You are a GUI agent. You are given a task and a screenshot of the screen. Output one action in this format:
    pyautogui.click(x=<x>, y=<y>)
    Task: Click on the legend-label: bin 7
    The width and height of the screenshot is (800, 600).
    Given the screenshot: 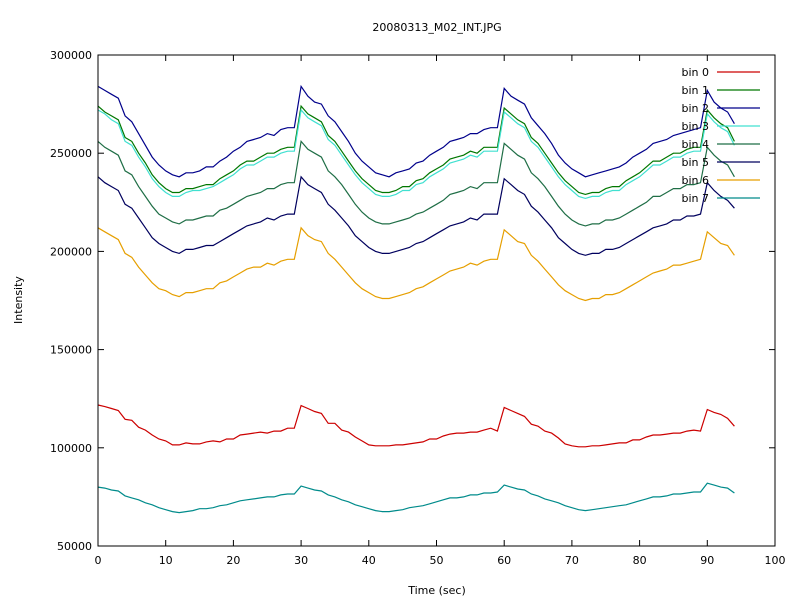 What is the action you would take?
    pyautogui.click(x=695, y=198)
    